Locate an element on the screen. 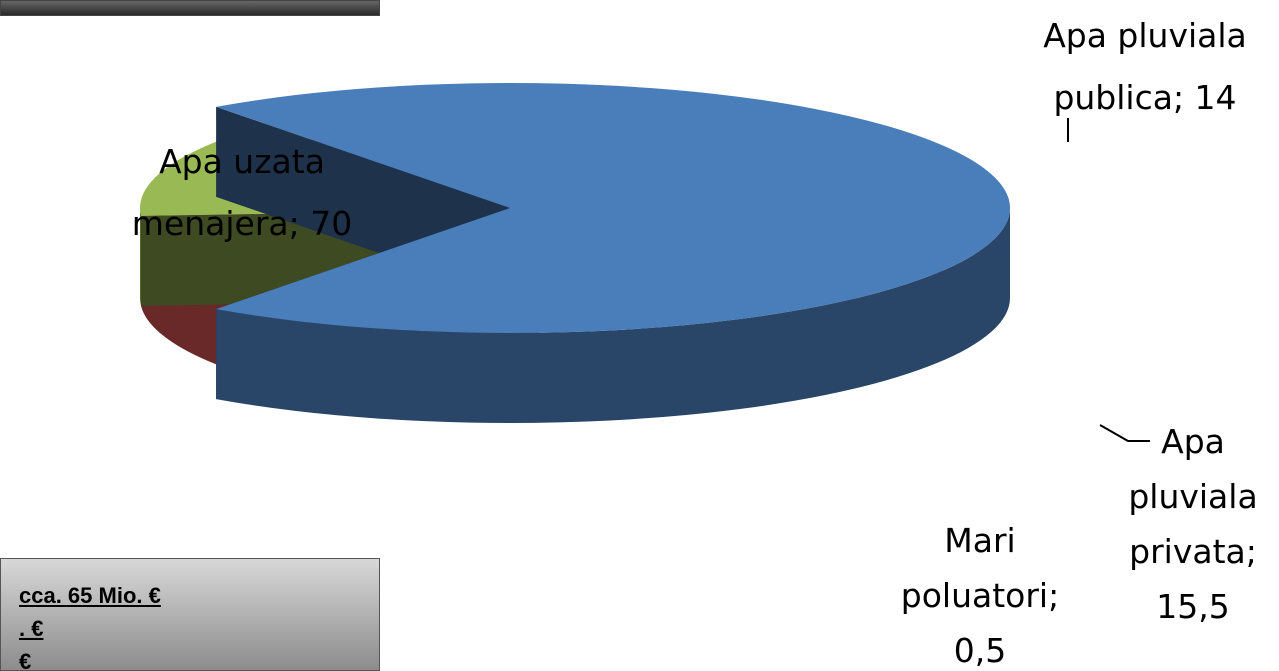 This screenshot has height=671, width=1279. label-menajera-line2: menajera; 70 is located at coordinates (242, 223).